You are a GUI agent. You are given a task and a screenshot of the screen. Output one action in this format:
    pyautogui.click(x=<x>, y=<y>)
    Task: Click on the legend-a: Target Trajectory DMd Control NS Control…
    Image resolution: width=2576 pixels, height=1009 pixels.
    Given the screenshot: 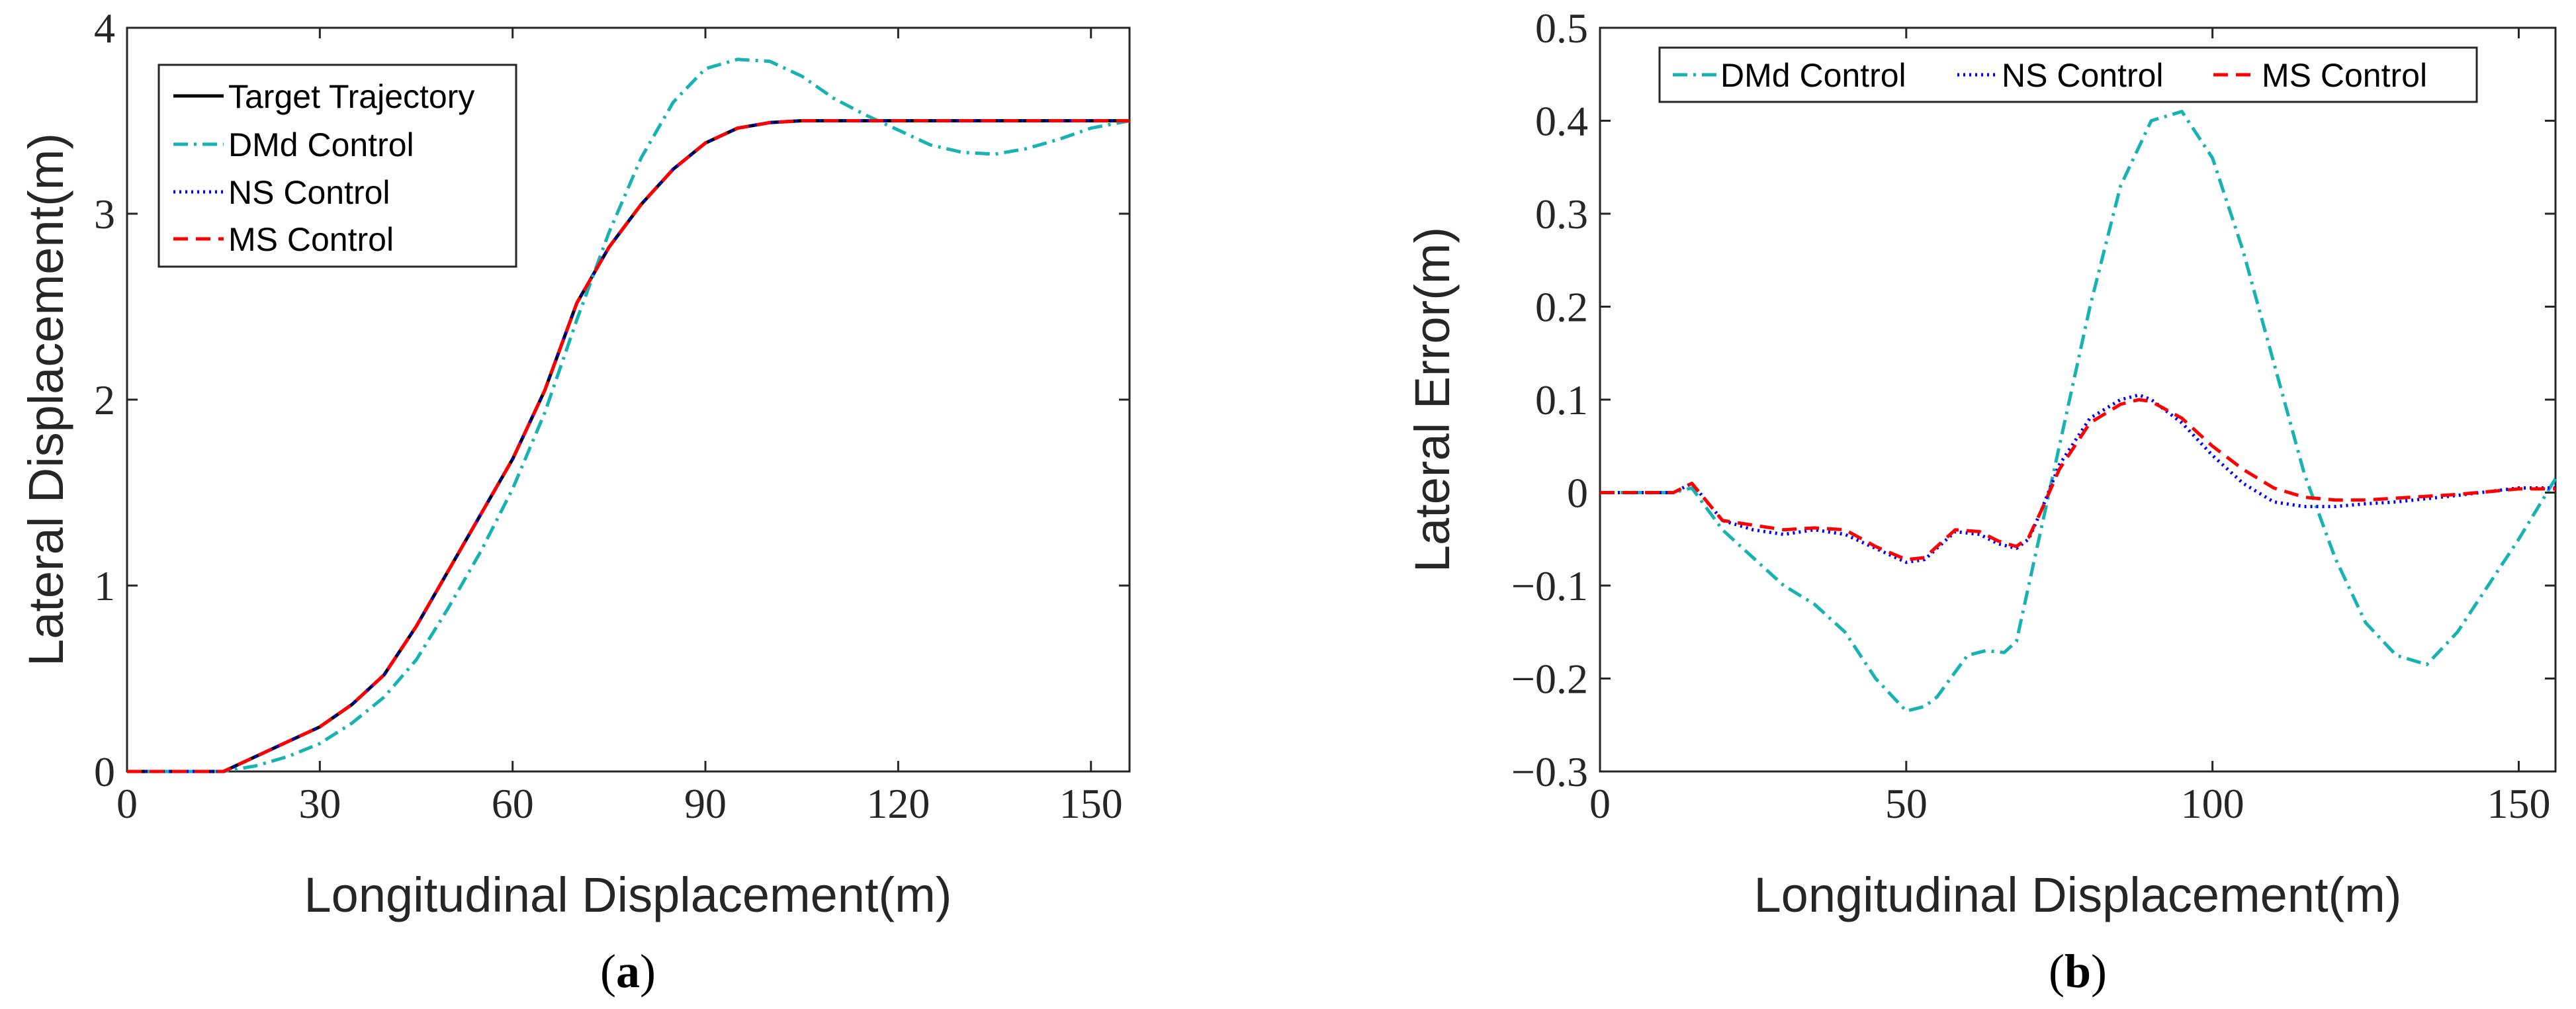 What is the action you would take?
    pyautogui.click(x=337, y=166)
    